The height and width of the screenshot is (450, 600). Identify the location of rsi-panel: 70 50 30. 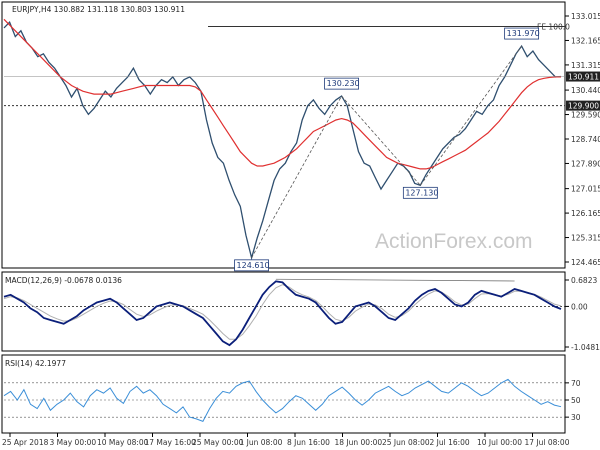
(292, 400).